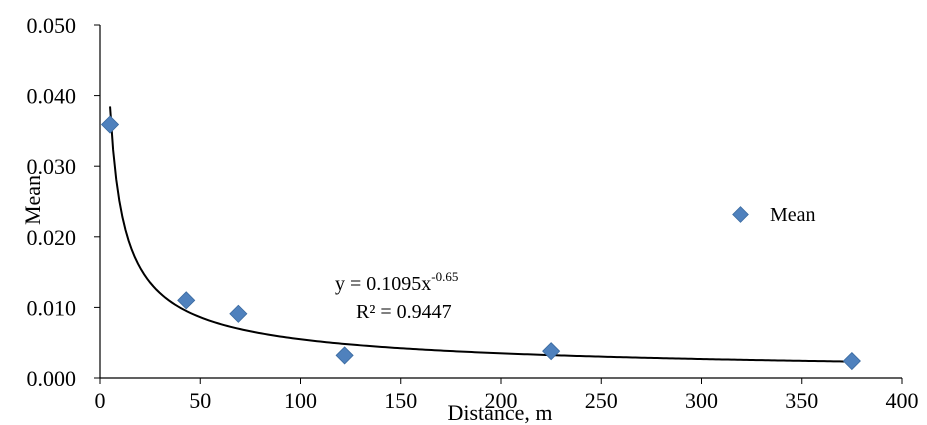 This screenshot has width=927, height=425. Describe the element at coordinates (52, 307) in the screenshot. I see `y-tick-label: 0.010` at that location.